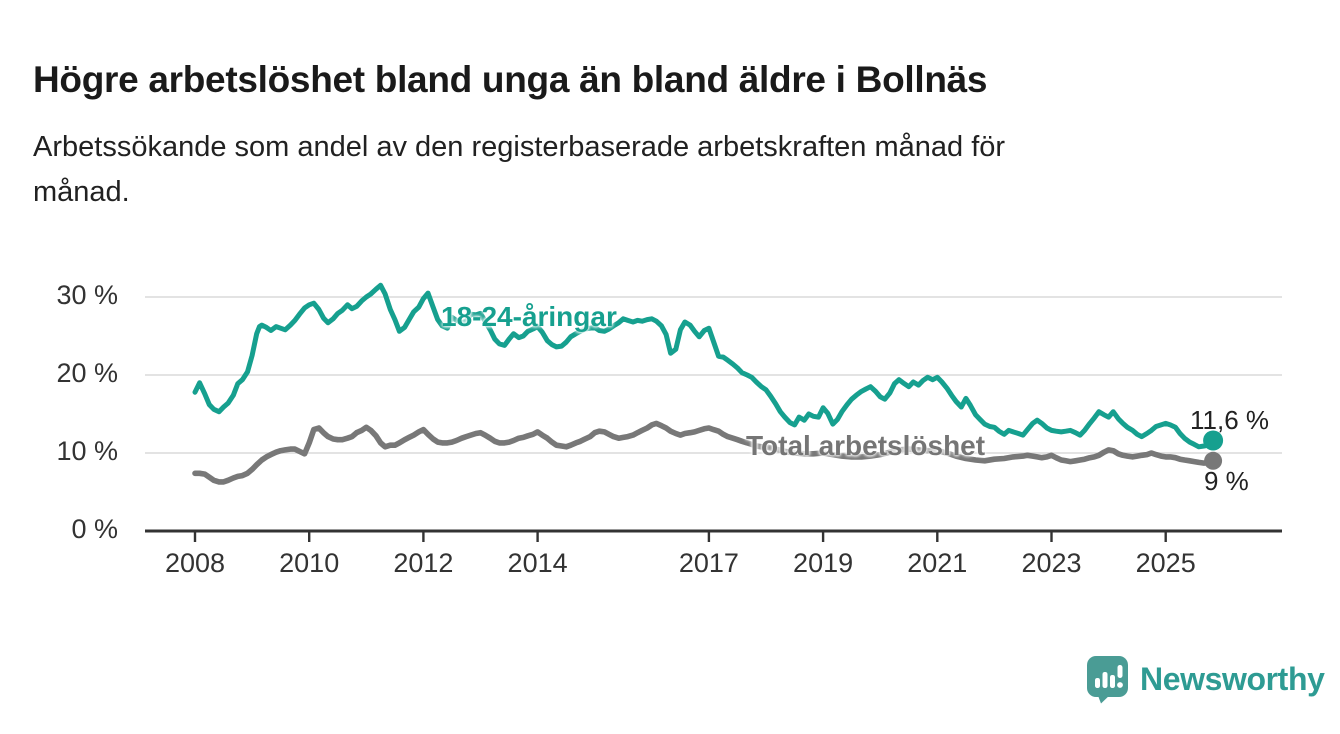 This screenshot has height=734, width=1340. I want to click on x-tick-label: 2025, so click(1165, 563).